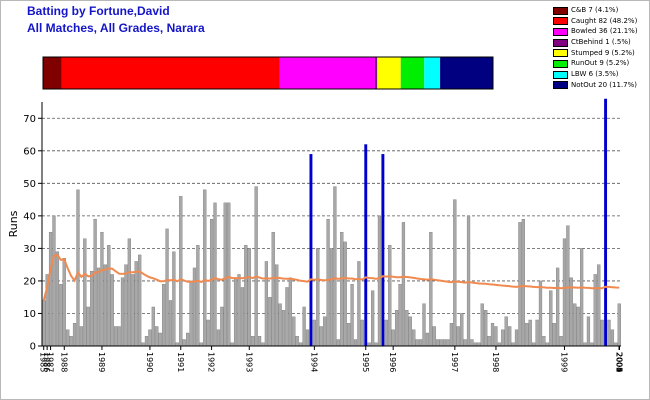 This screenshot has height=400, width=650. What do you see at coordinates (595, 74) in the screenshot?
I see `legend-label: LBW 6 (3.5%)` at bounding box center [595, 74].